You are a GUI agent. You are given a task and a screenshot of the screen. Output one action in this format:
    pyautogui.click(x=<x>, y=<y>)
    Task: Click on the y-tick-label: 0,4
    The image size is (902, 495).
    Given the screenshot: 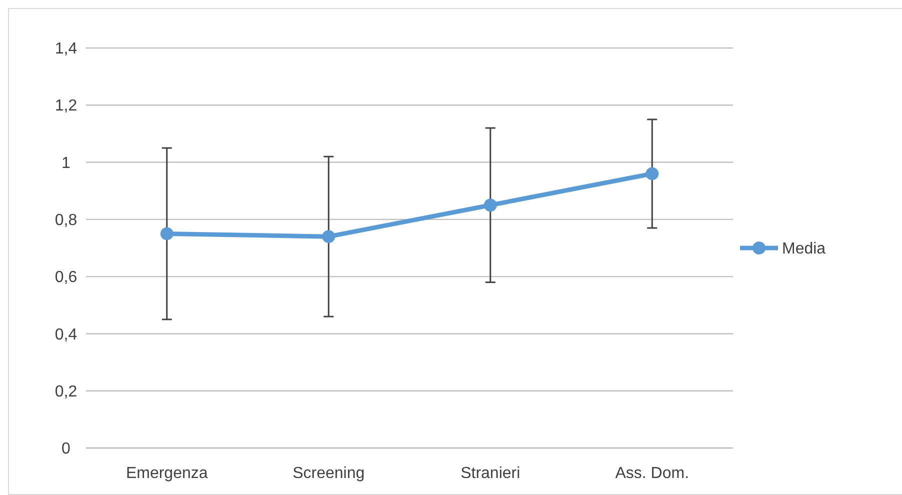 What is the action you would take?
    pyautogui.click(x=66, y=335)
    